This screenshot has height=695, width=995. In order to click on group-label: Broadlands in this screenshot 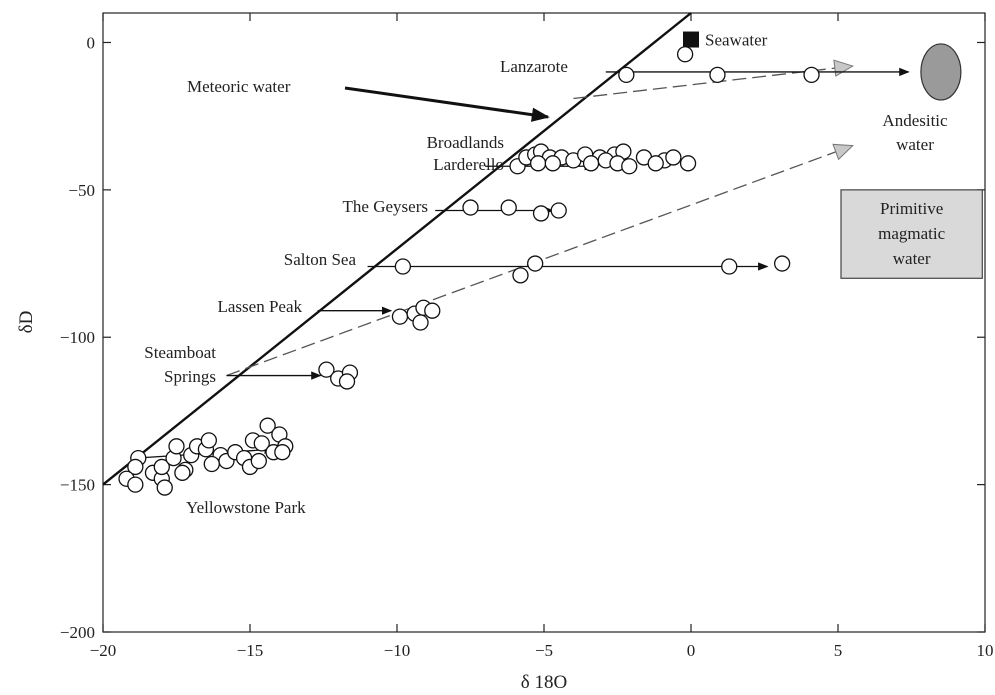, I will do `click(465, 142)`.